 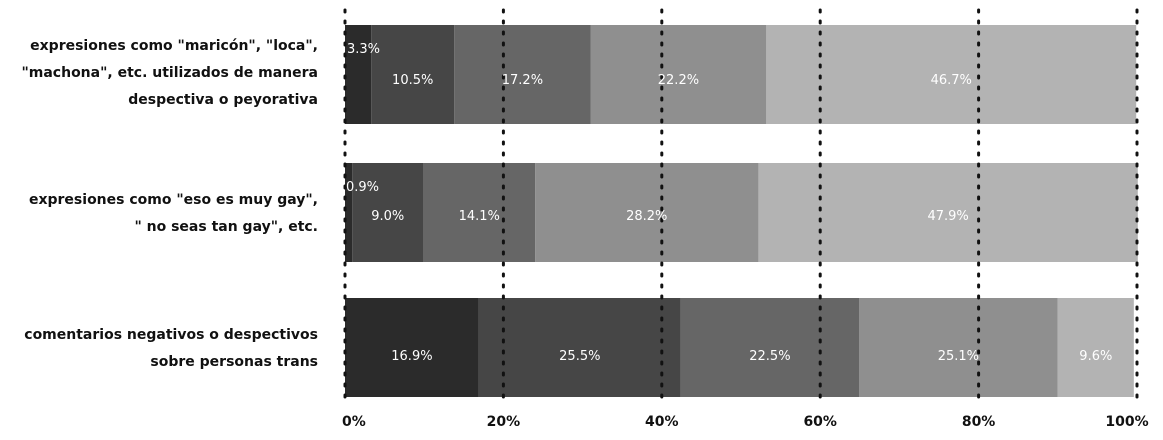 I want to click on category-label-1-line-3: despectiva o peyorativa, so click(x=223, y=100).